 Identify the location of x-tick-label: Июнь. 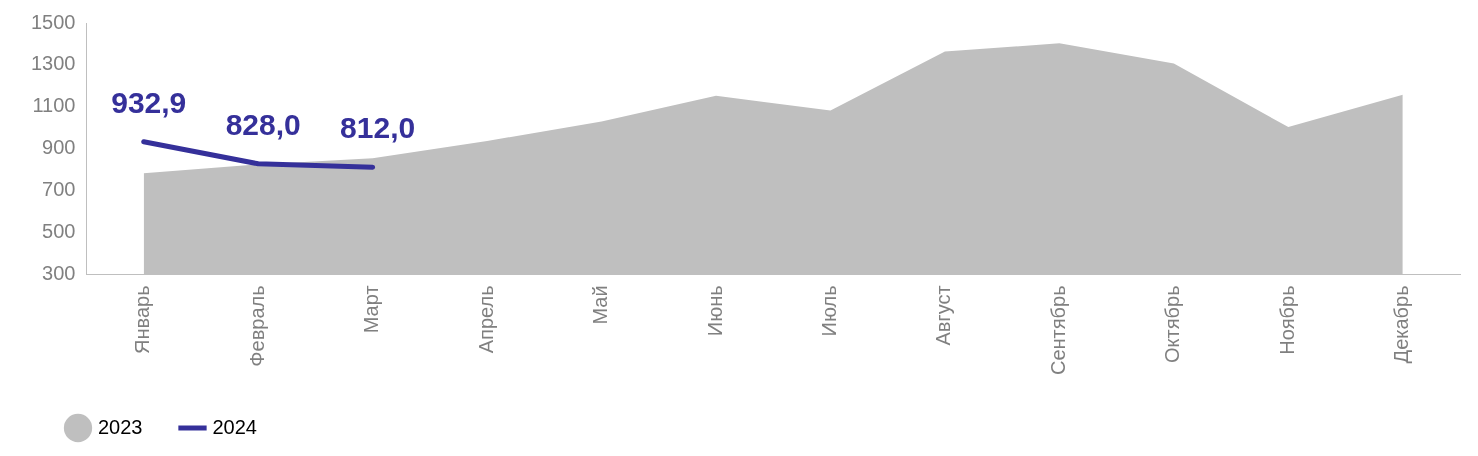
(714, 311).